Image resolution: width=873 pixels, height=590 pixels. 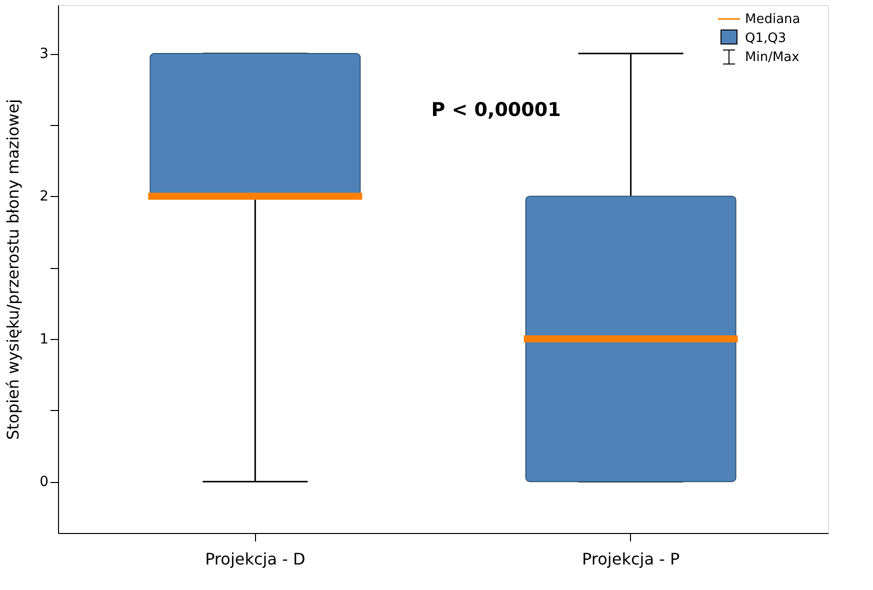 What do you see at coordinates (772, 19) in the screenshot?
I see `annotation: Mediana` at bounding box center [772, 19].